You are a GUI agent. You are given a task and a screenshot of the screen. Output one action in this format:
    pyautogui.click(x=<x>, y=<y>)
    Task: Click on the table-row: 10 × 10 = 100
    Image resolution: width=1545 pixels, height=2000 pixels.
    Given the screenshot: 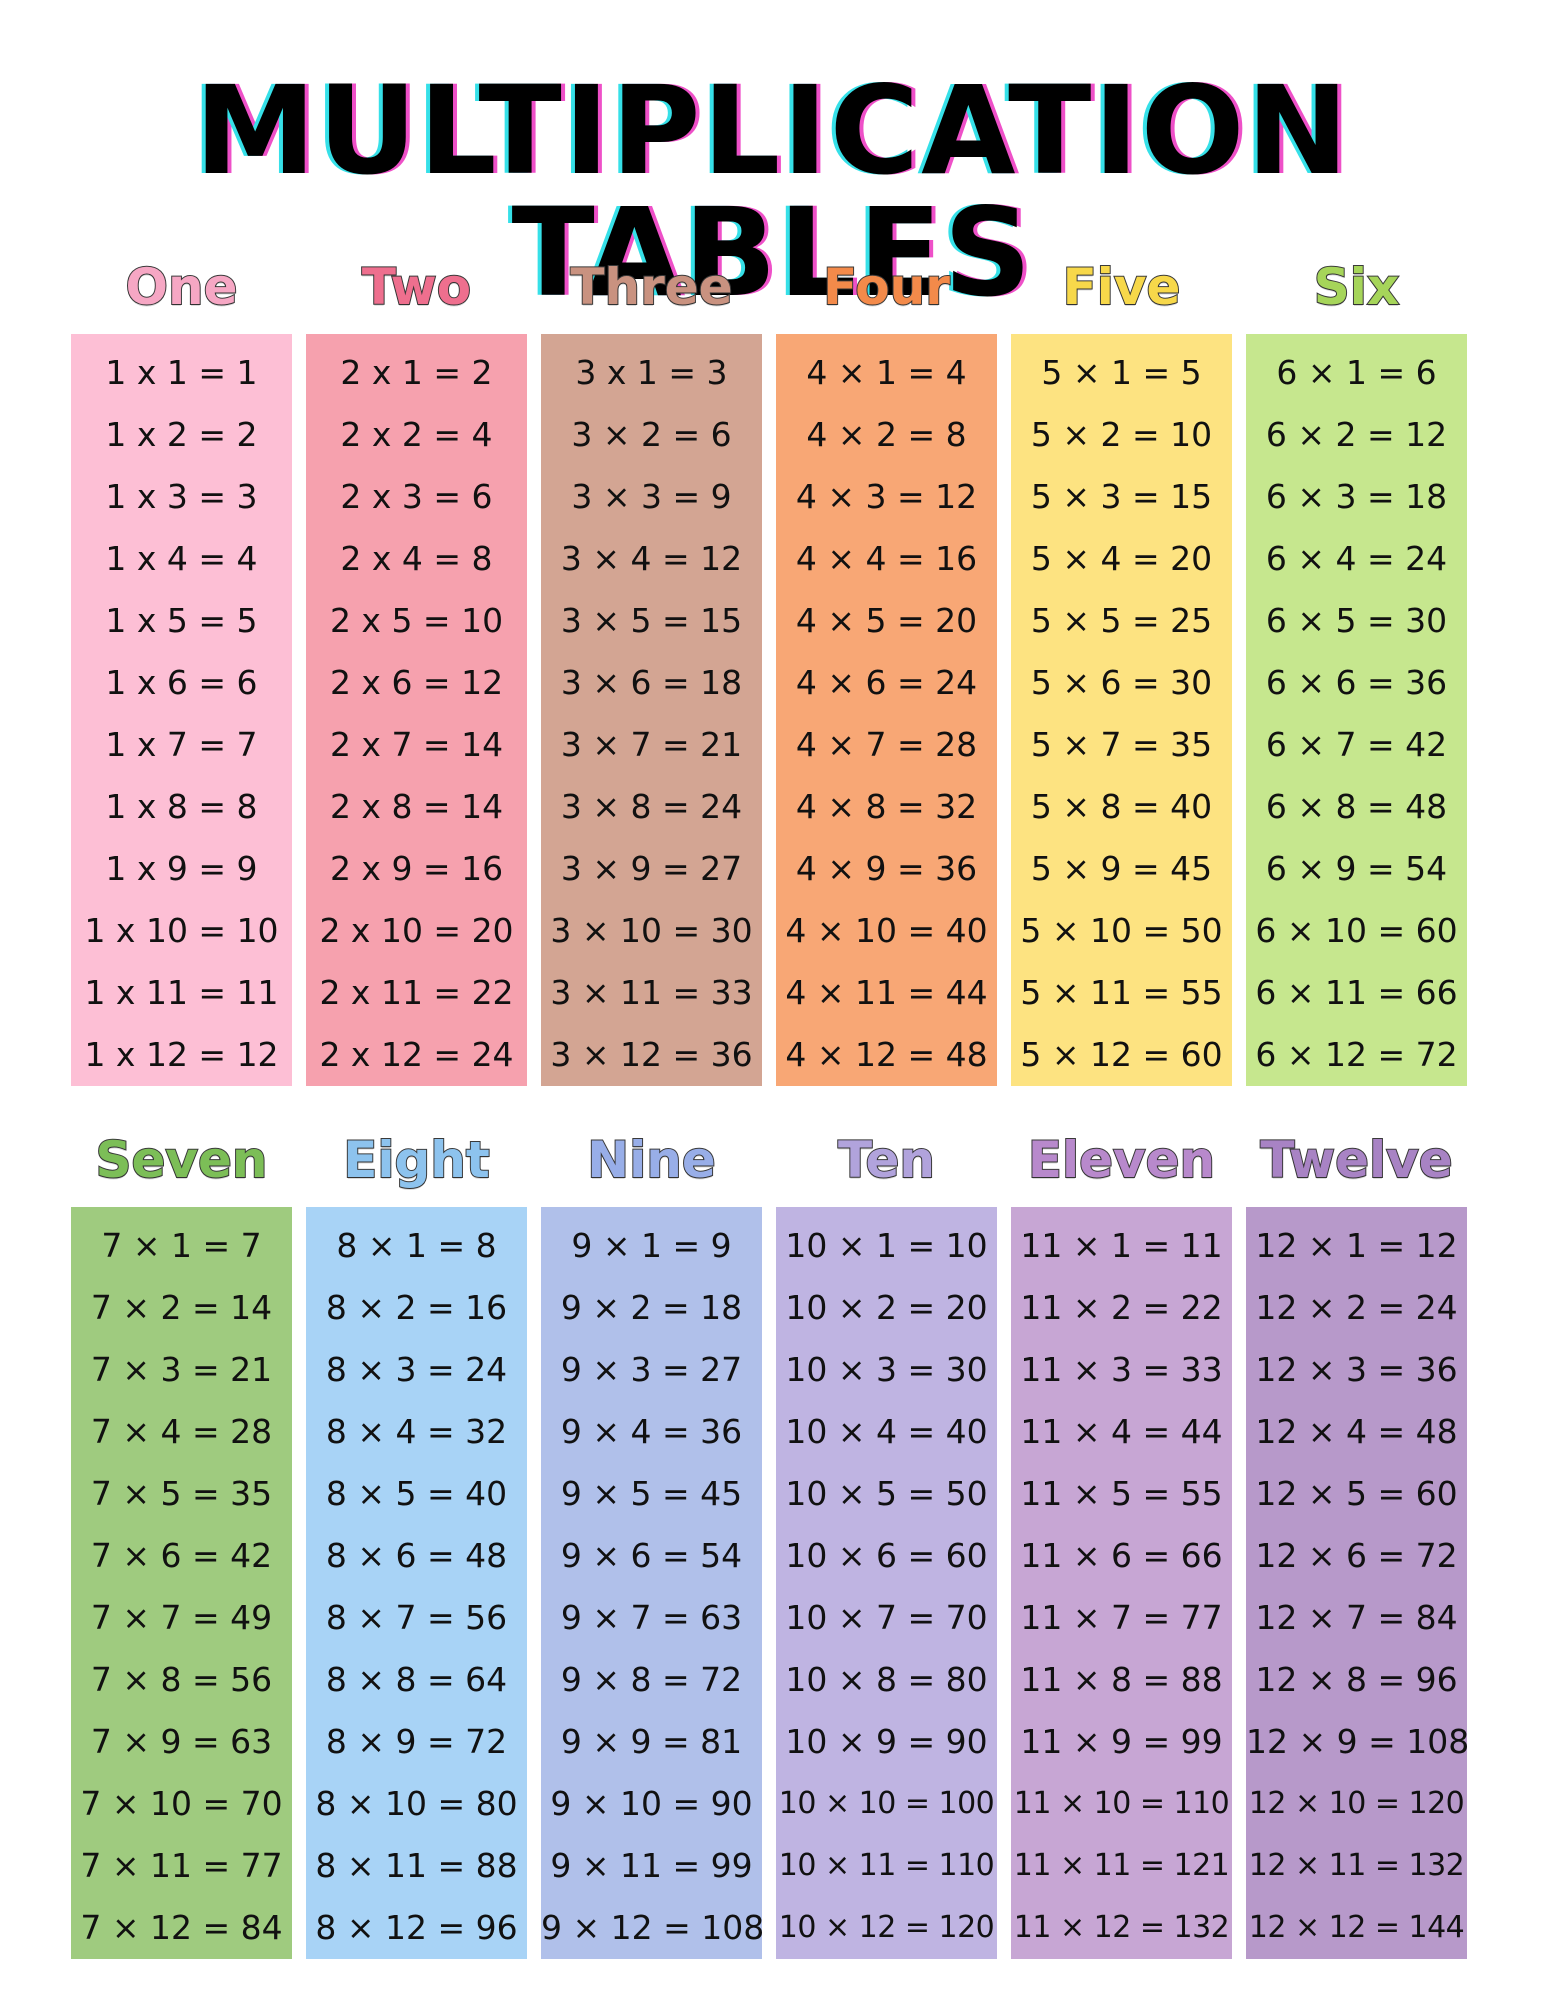 What is the action you would take?
    pyautogui.click(x=886, y=1803)
    